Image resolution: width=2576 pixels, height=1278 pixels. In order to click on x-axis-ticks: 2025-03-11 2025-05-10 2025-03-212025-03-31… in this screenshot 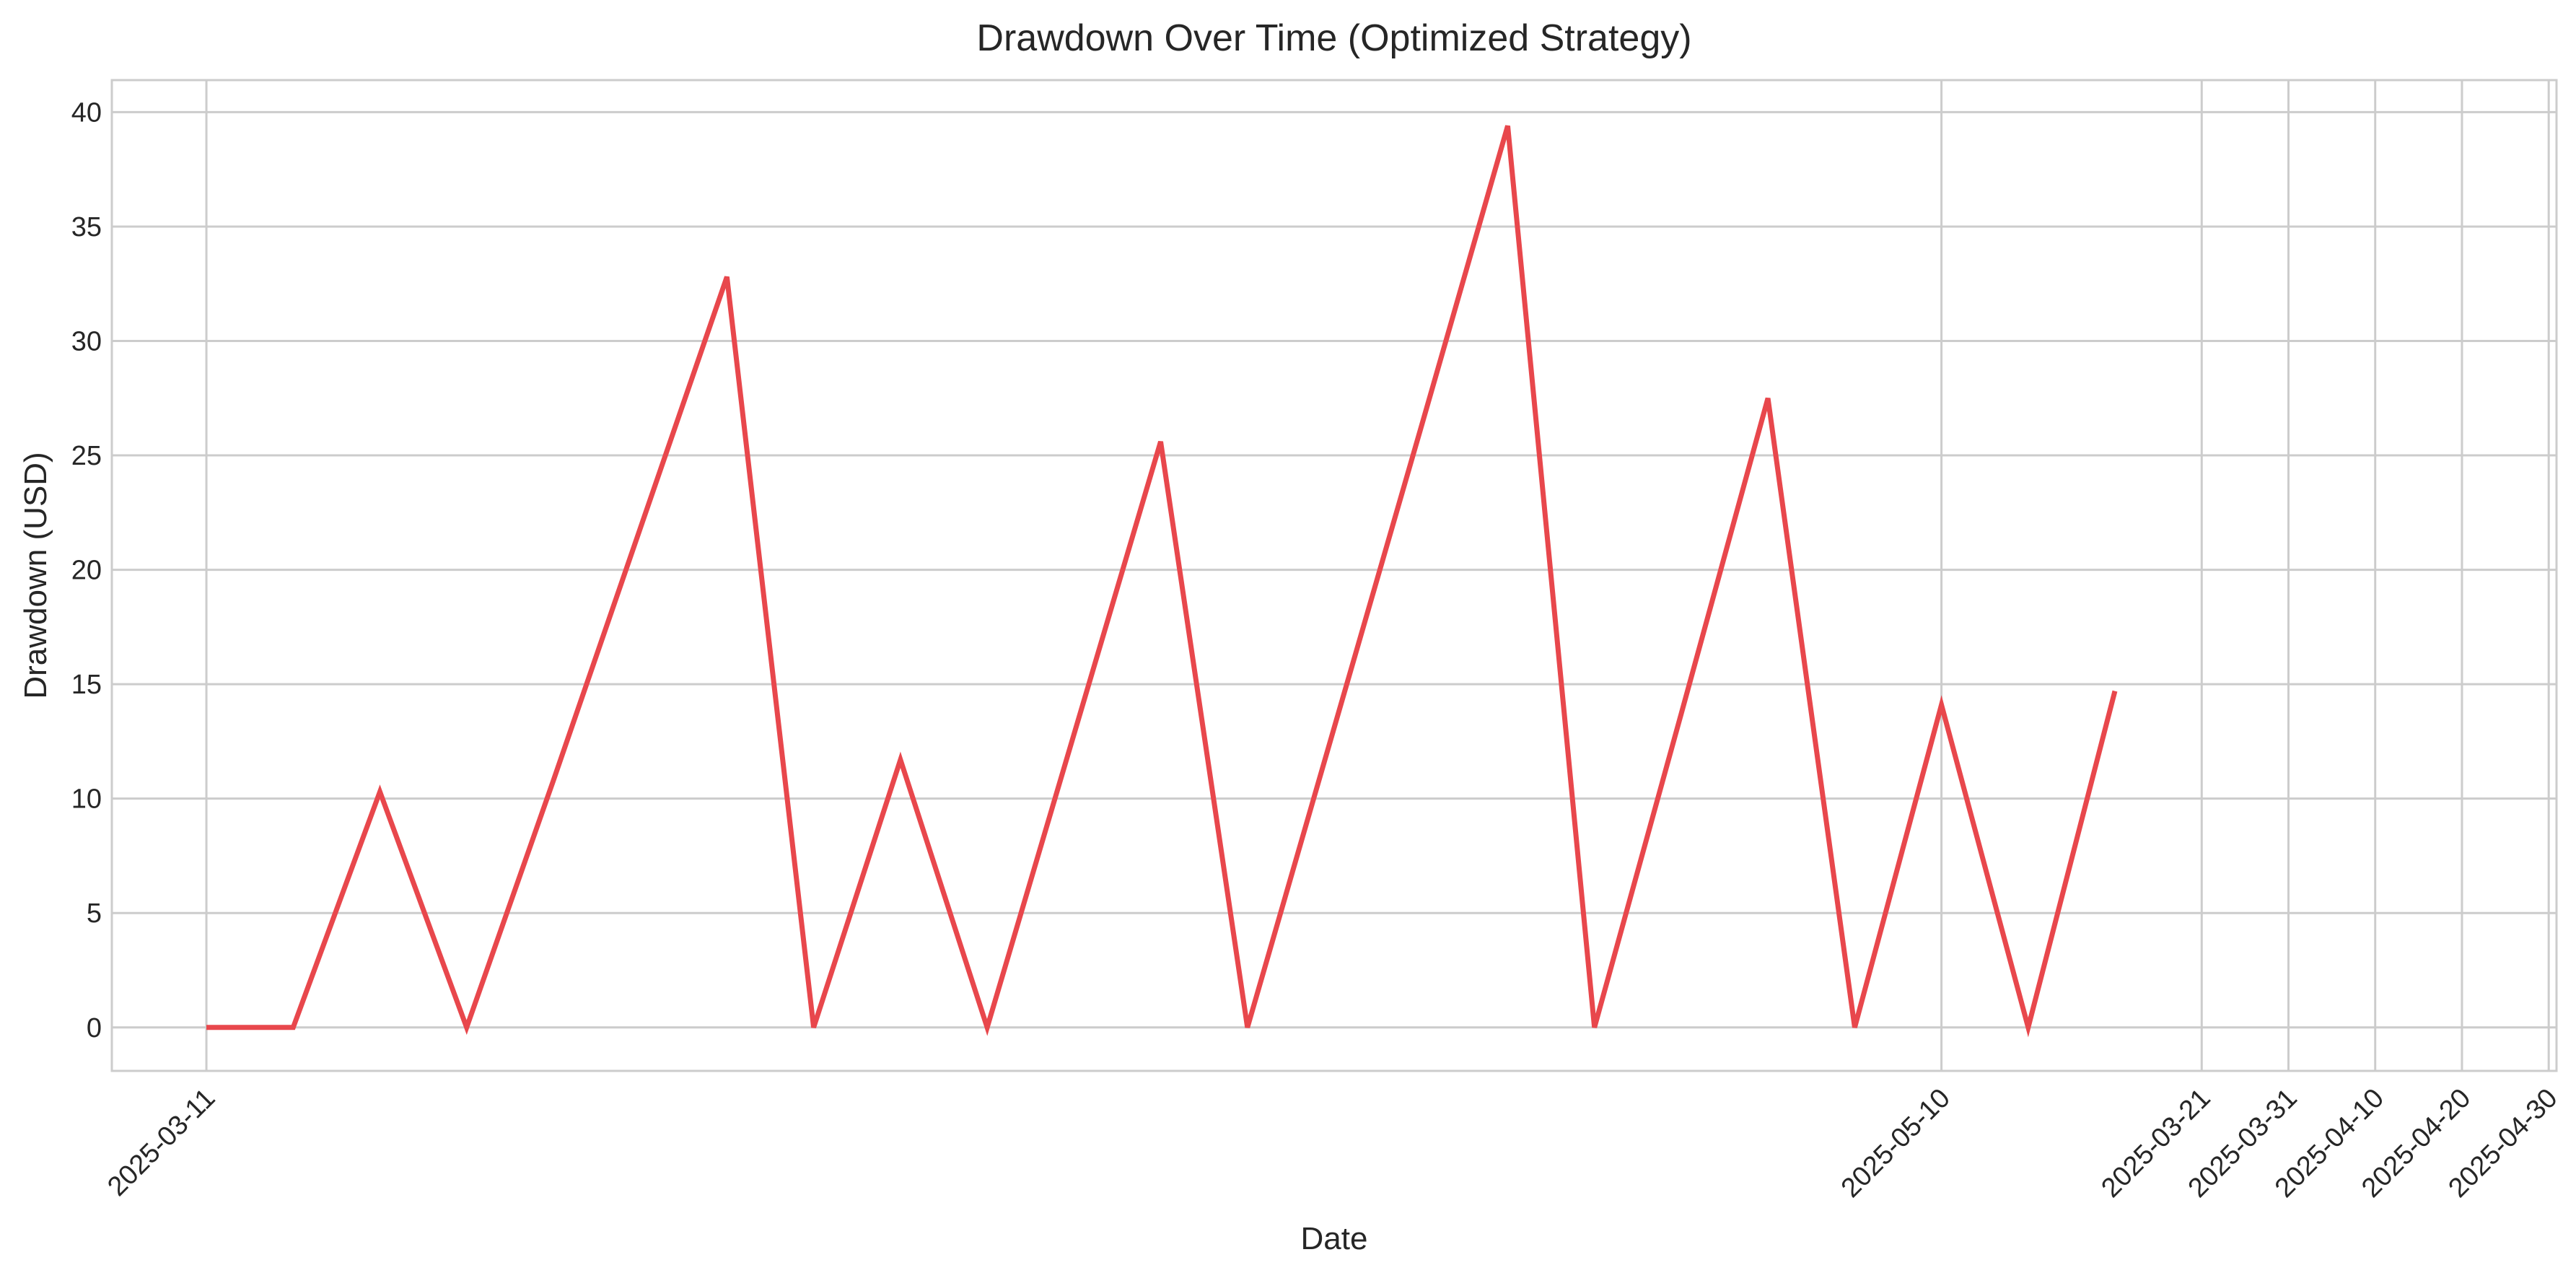, I will do `click(1332, 1143)`.